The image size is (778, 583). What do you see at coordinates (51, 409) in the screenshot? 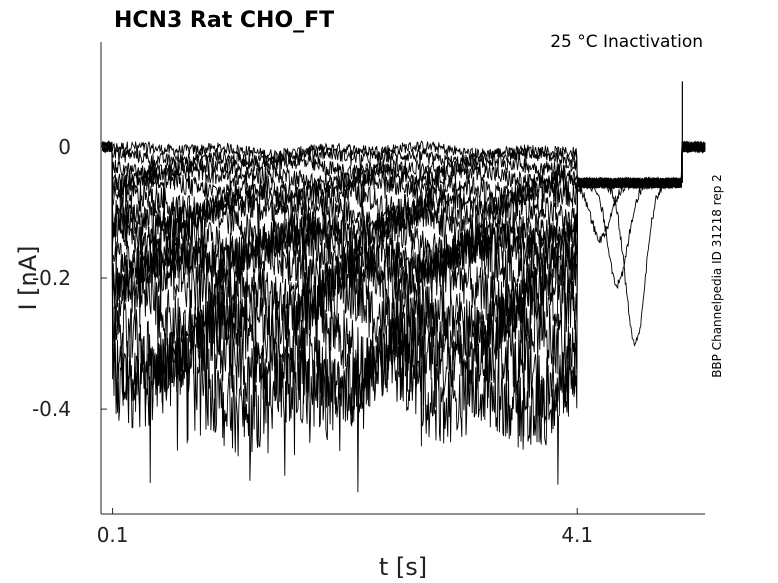
I see `y-tick-label: -0.4` at bounding box center [51, 409].